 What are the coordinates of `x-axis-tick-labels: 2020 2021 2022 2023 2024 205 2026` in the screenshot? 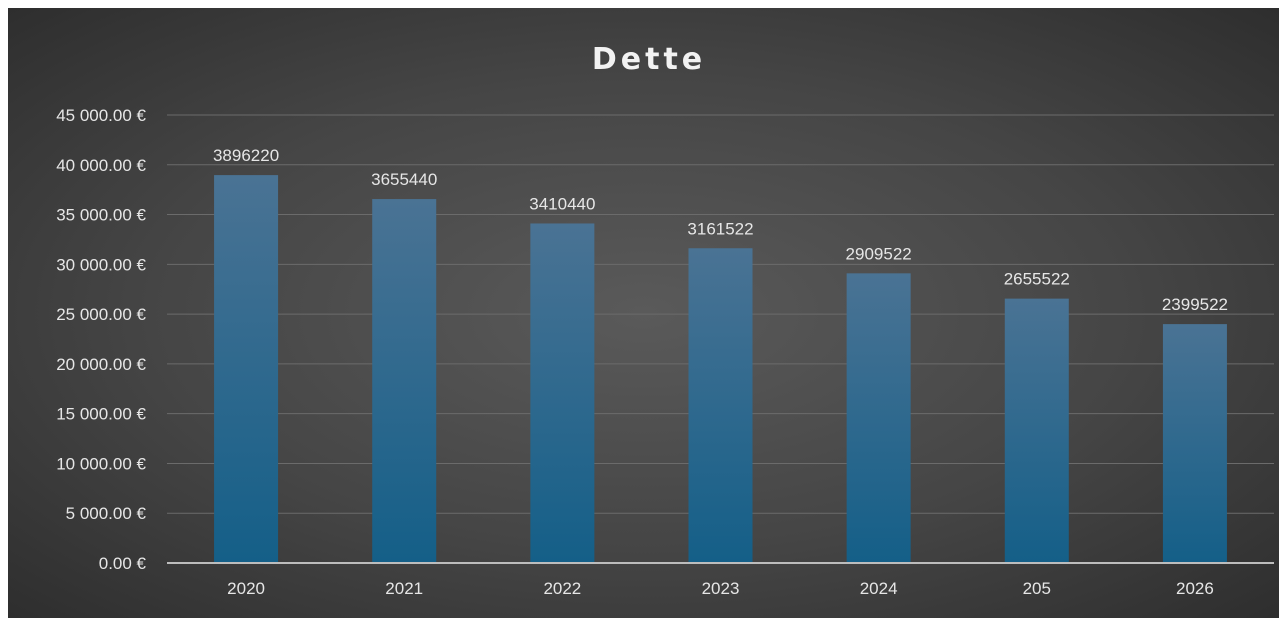 It's located at (720, 588).